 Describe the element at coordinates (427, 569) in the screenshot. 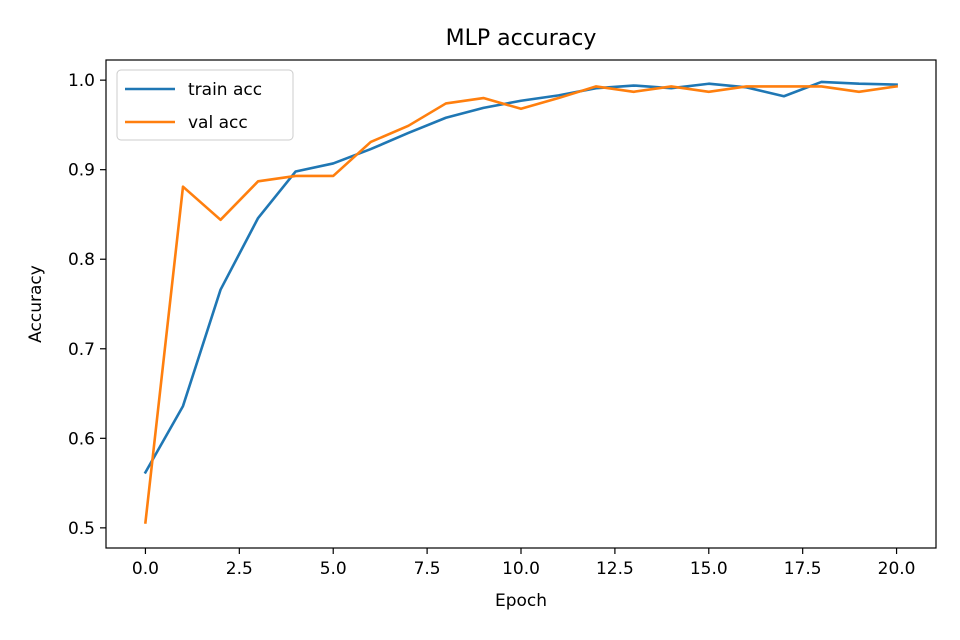

I see `x-tick-label: 7.5` at that location.